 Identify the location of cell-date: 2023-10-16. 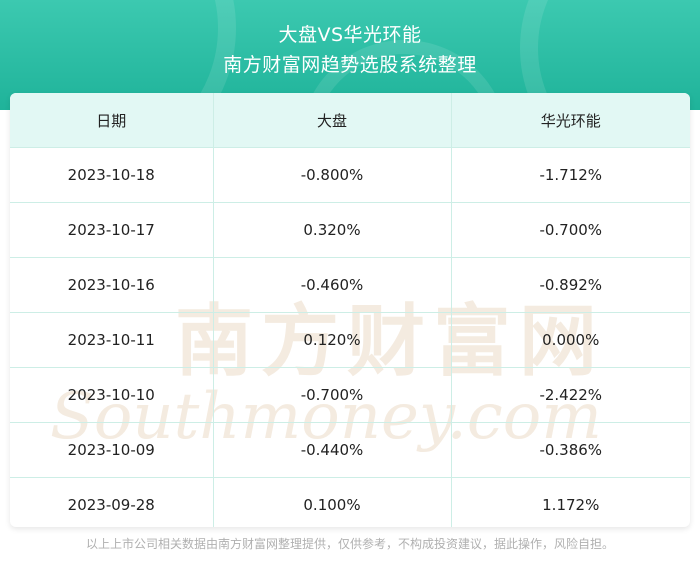
(112, 285).